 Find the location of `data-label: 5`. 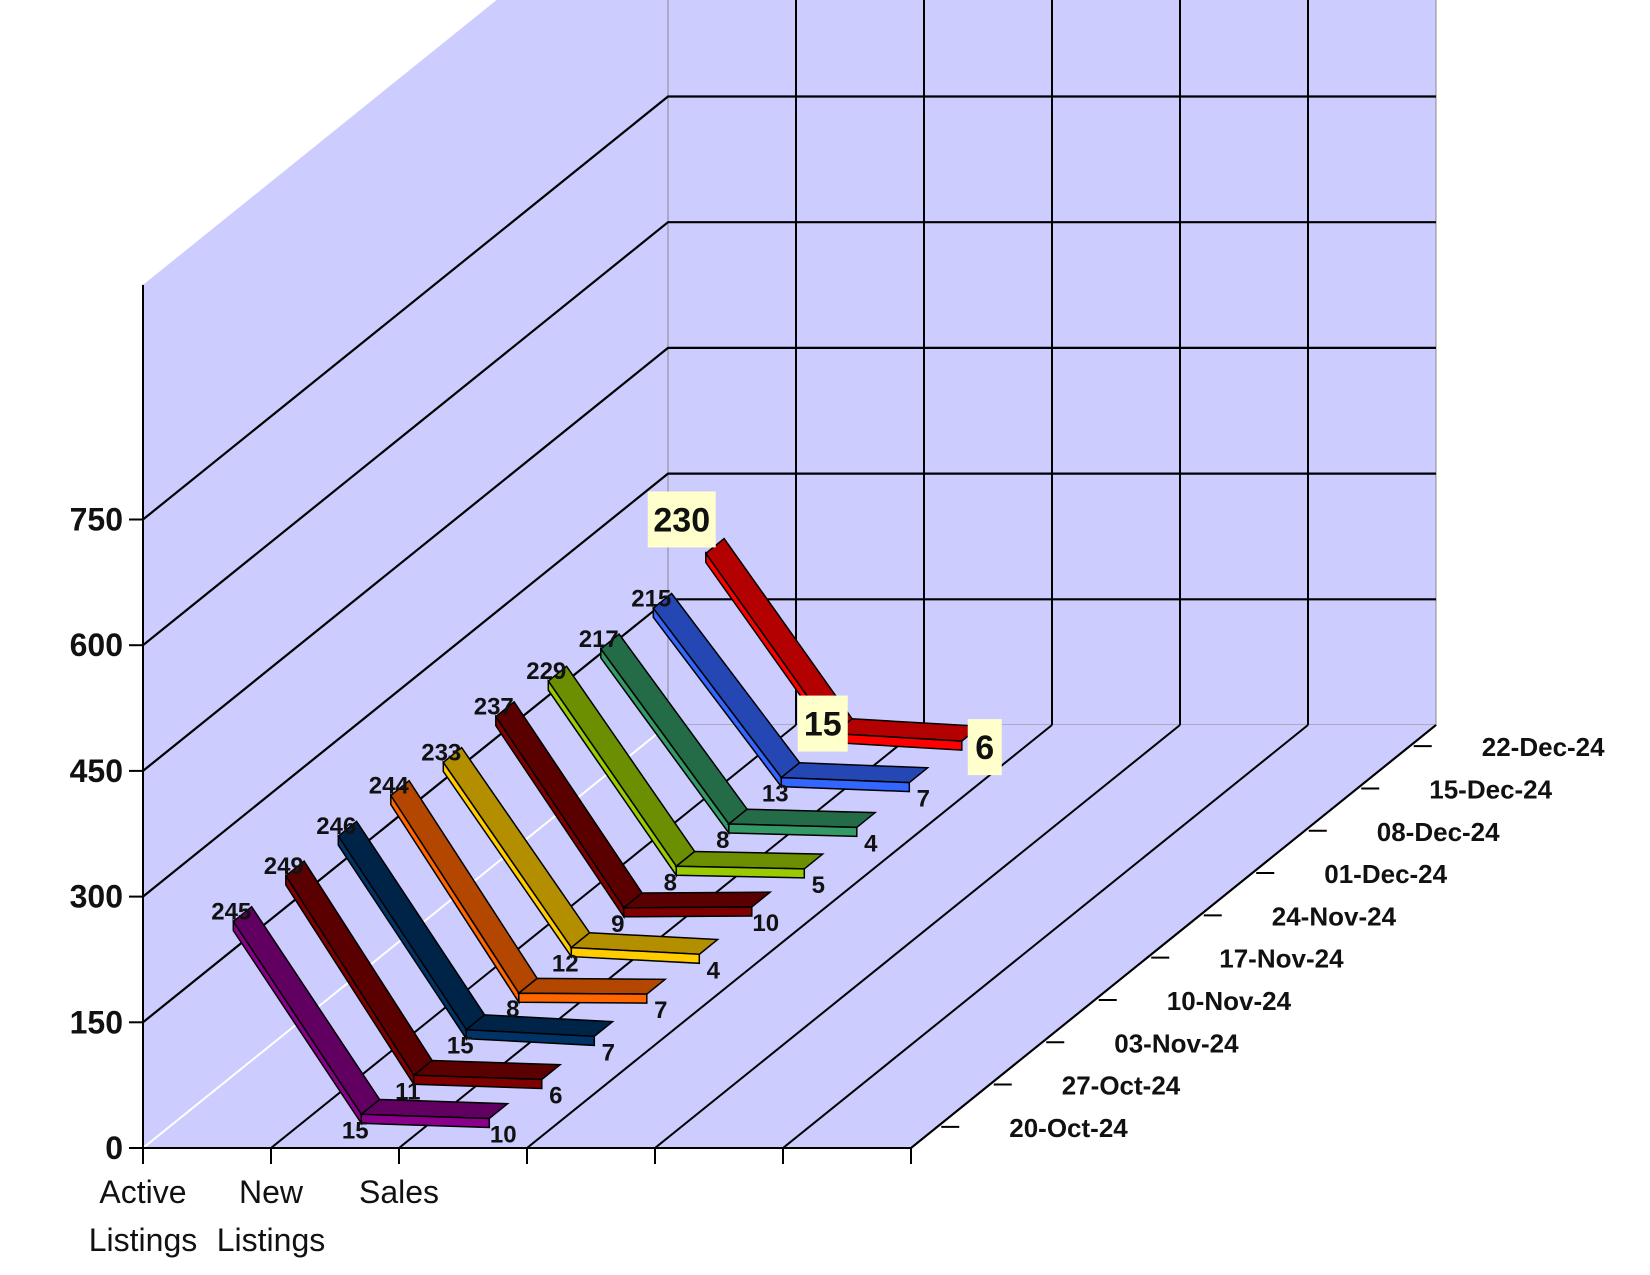

data-label: 5 is located at coordinates (818, 885).